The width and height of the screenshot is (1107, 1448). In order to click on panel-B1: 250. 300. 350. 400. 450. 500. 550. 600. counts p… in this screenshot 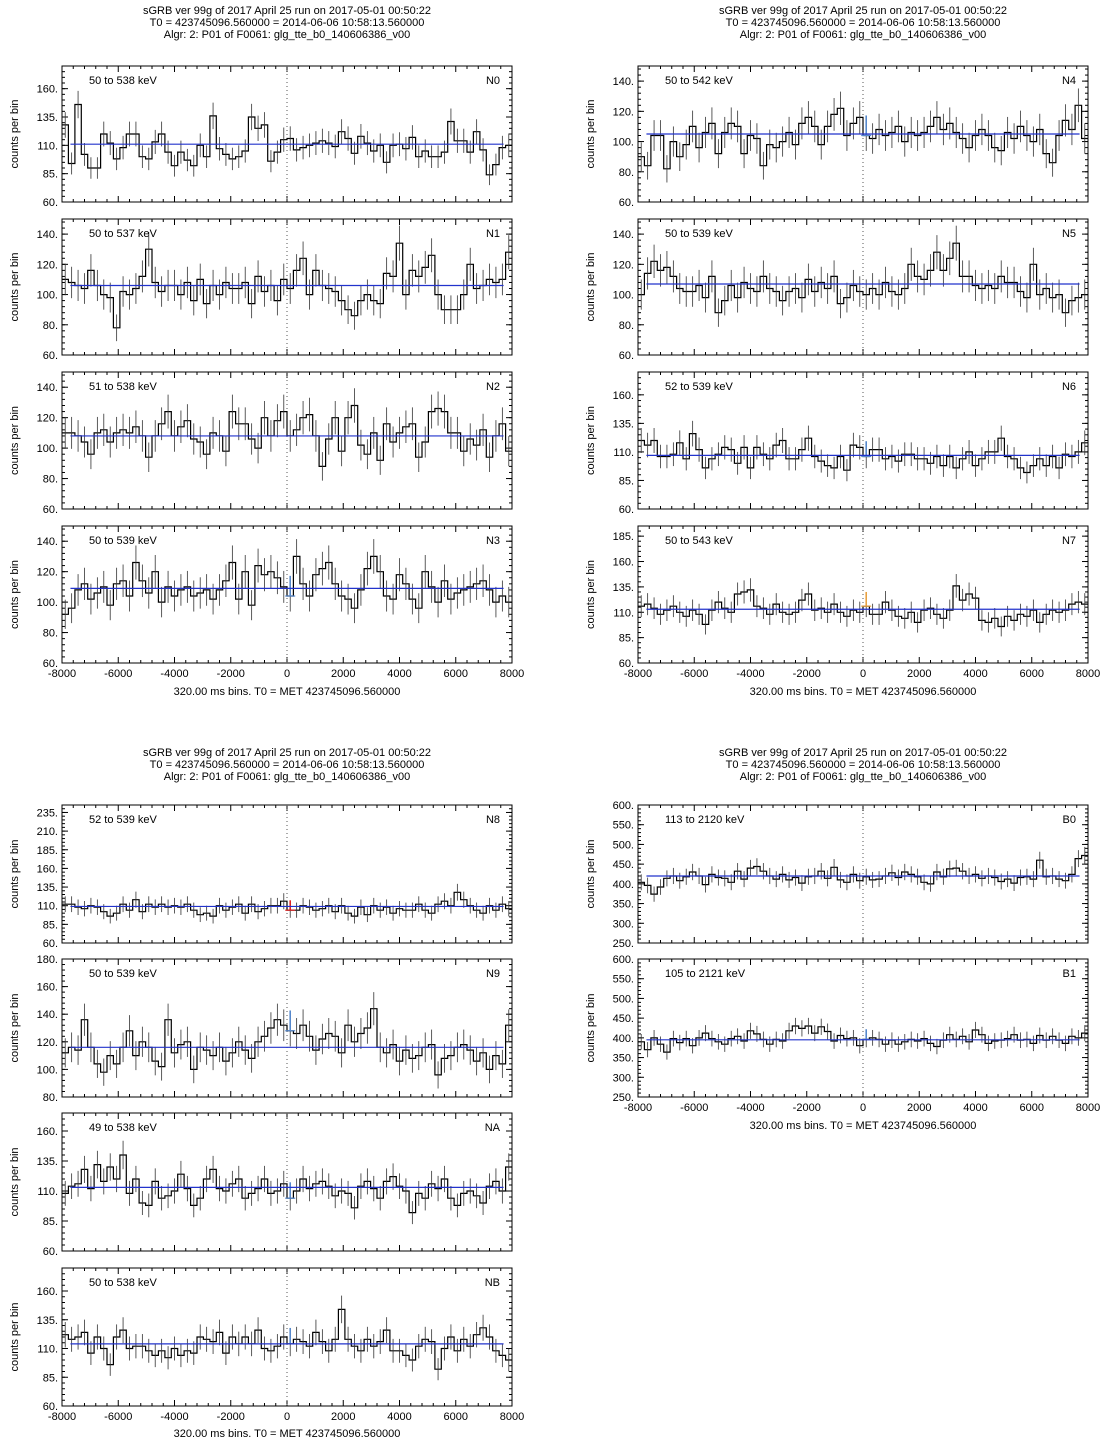, I will do `click(842, 1034)`.